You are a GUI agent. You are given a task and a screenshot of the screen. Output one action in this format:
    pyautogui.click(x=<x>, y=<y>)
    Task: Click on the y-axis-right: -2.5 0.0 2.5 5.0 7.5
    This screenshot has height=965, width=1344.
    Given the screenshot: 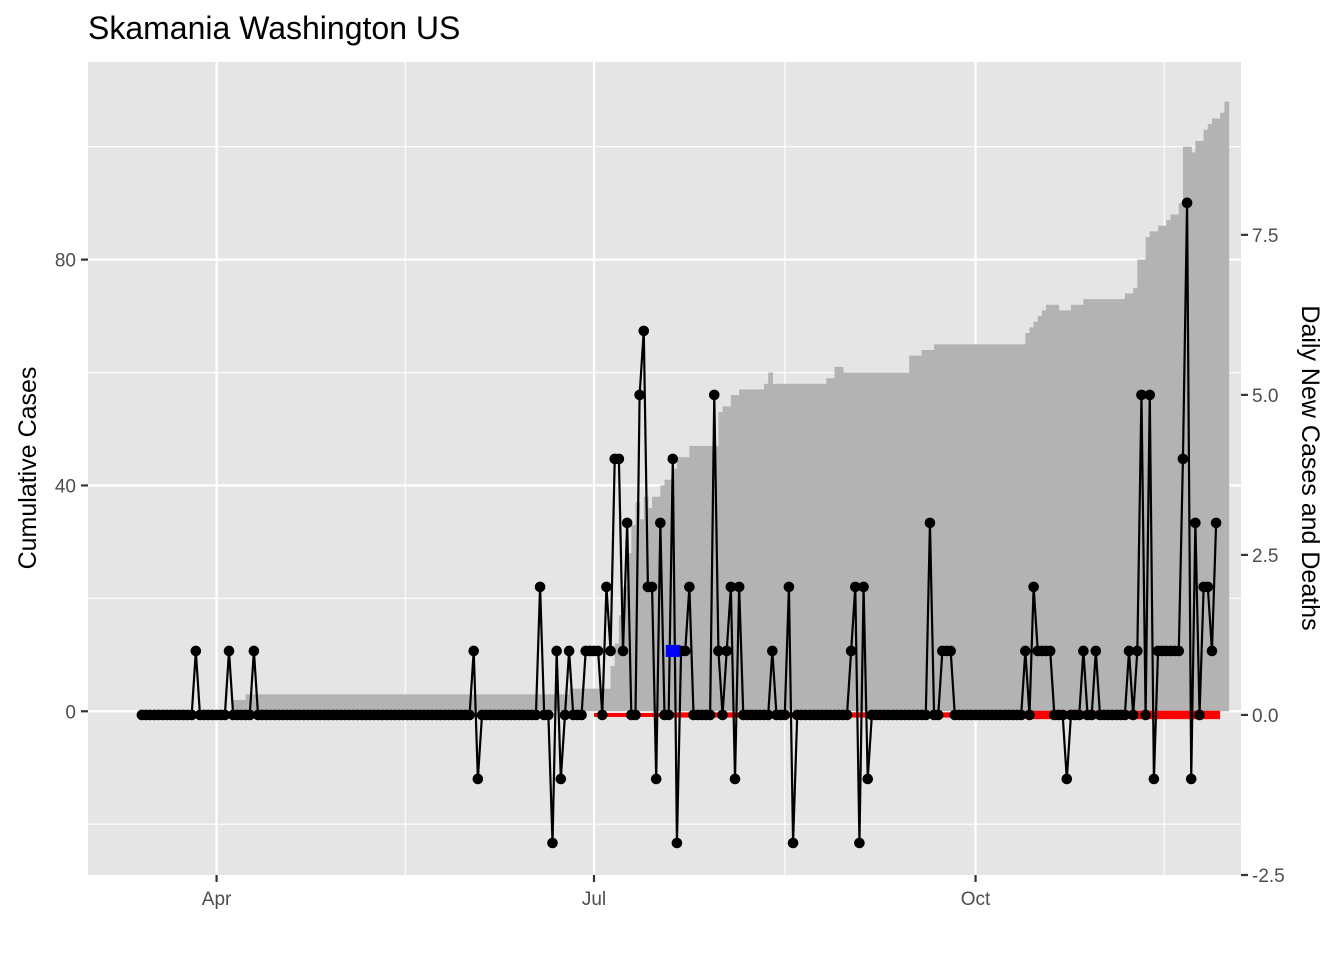 What is the action you would take?
    pyautogui.click(x=1263, y=556)
    